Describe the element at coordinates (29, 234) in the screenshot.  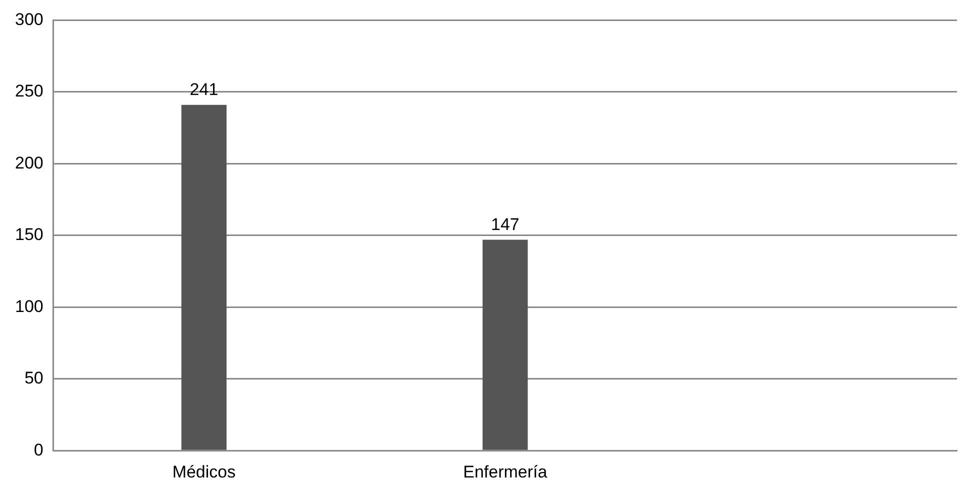
I see `y-tick-label: 150` at that location.